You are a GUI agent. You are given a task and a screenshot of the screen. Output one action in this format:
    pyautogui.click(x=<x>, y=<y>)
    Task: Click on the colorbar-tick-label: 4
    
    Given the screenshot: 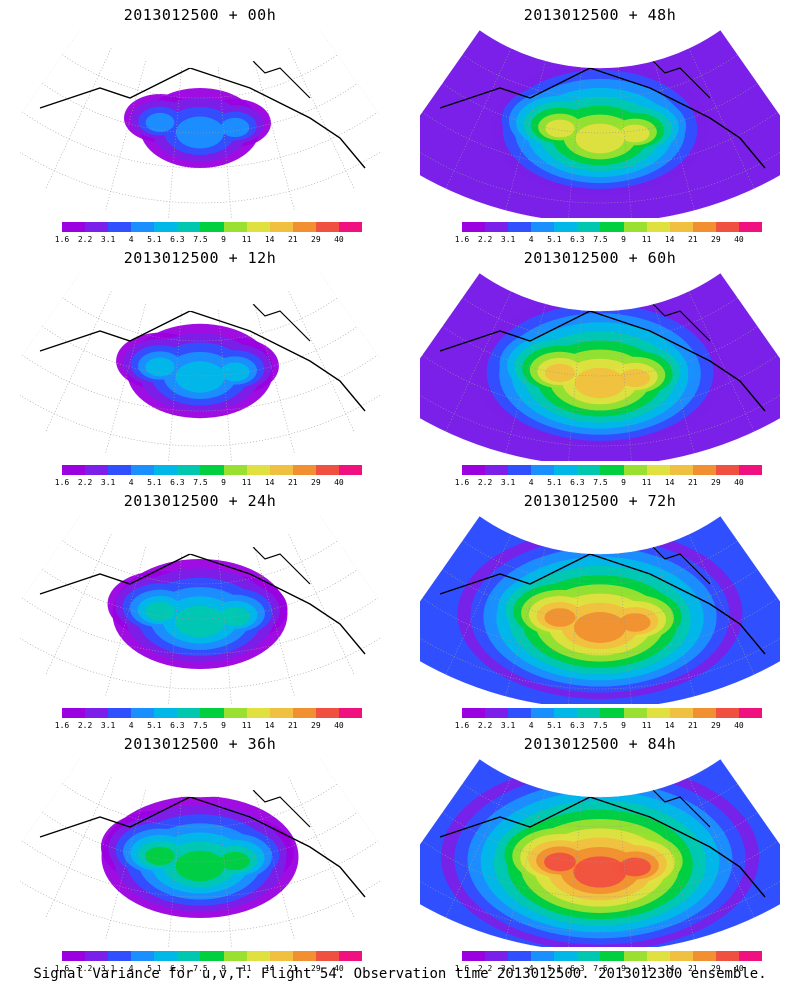 What is the action you would take?
    pyautogui.click(x=131, y=725)
    